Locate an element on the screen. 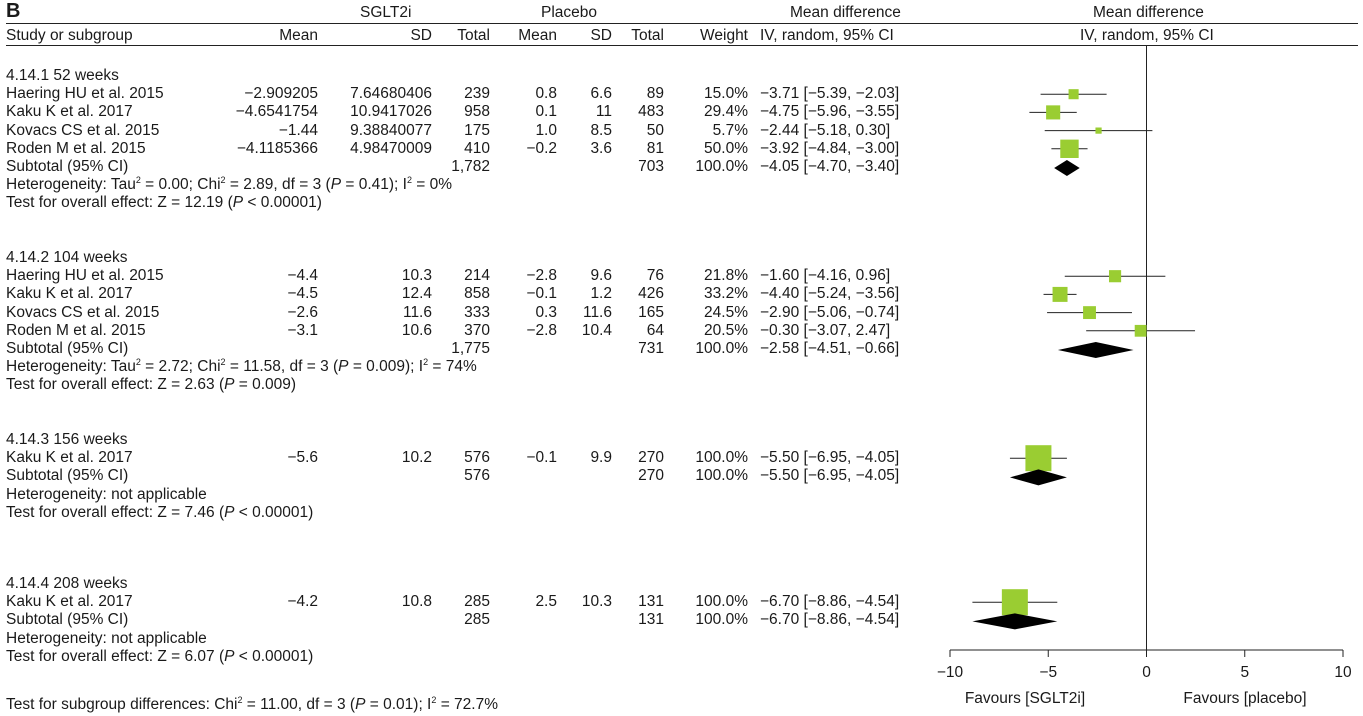  placebo-sd: 10.4 is located at coordinates (596, 330).